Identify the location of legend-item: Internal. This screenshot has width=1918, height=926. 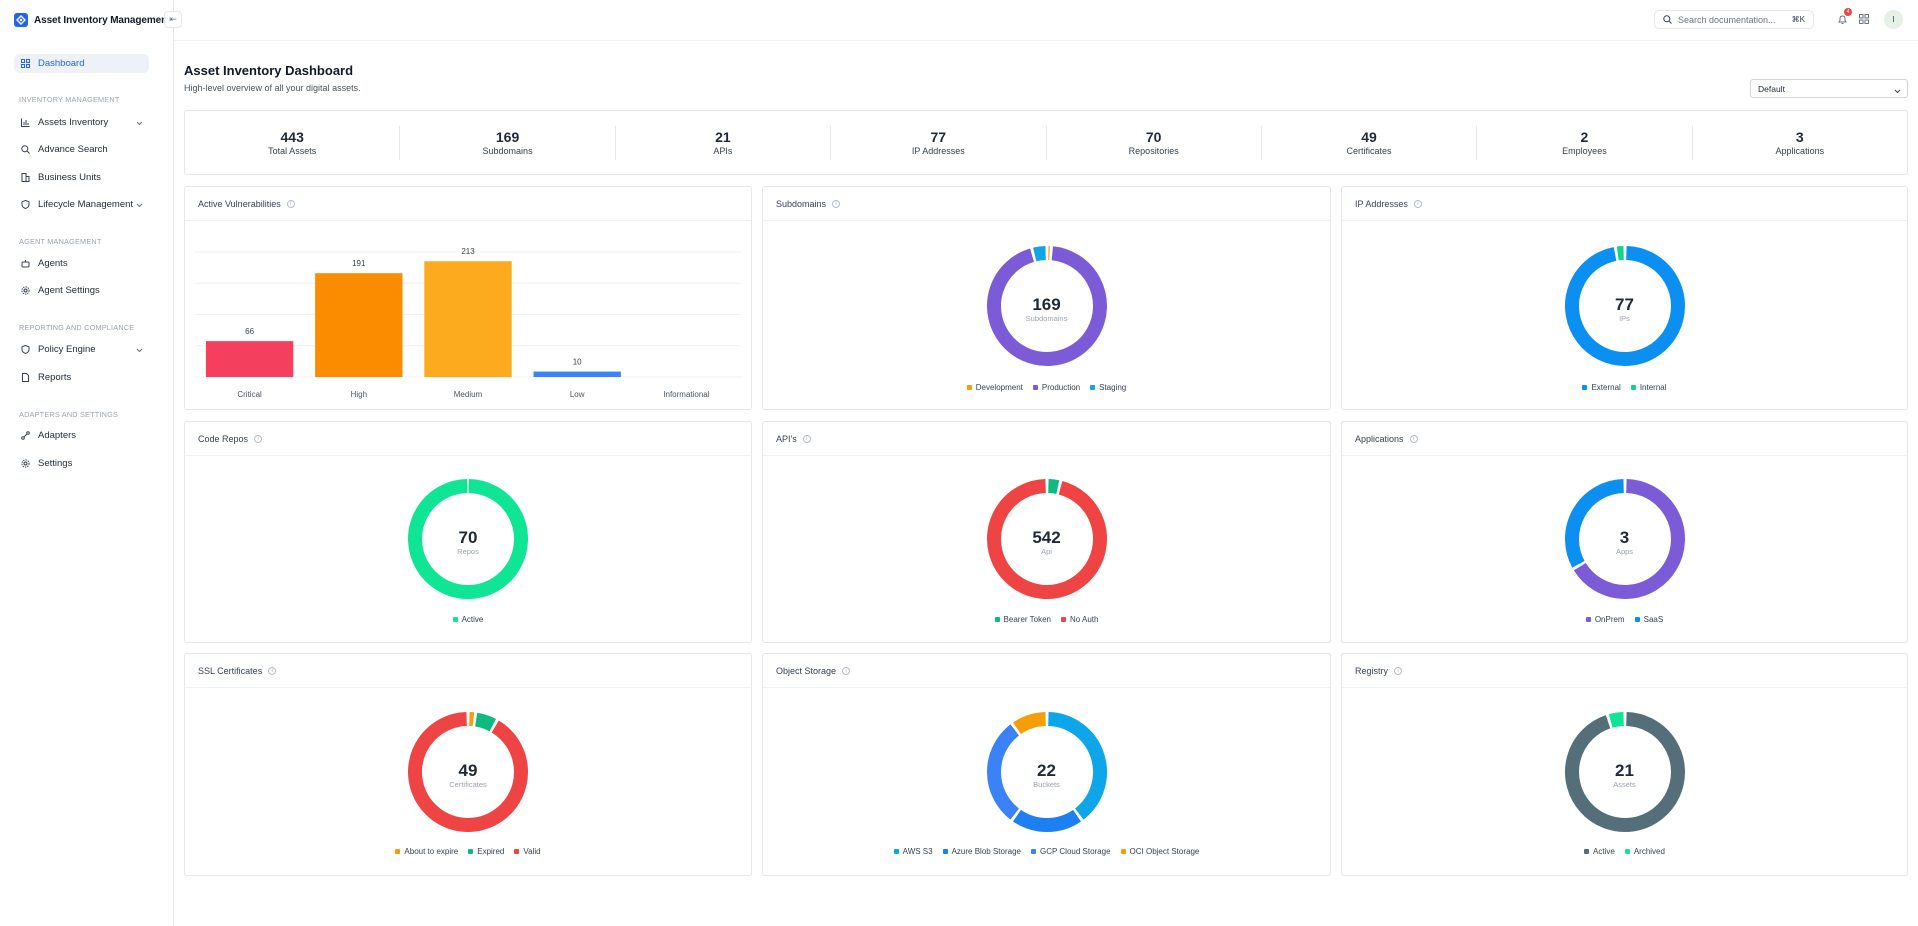
(1648, 387).